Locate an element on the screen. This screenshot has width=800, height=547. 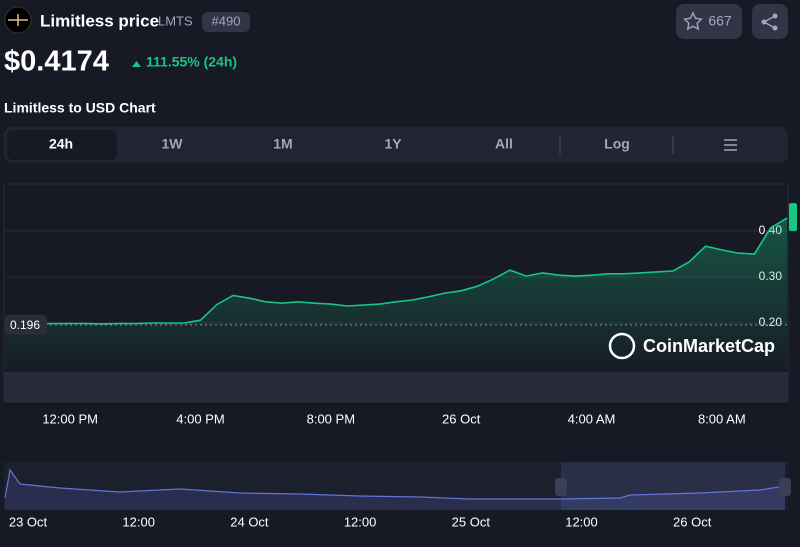
star-icon is located at coordinates (693, 21).